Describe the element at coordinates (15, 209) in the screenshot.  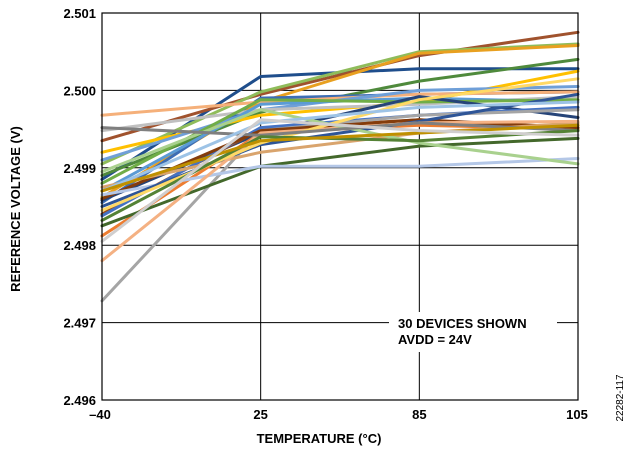
I see `y-axis-title: REFERENCE VOLTAGE (V)` at that location.